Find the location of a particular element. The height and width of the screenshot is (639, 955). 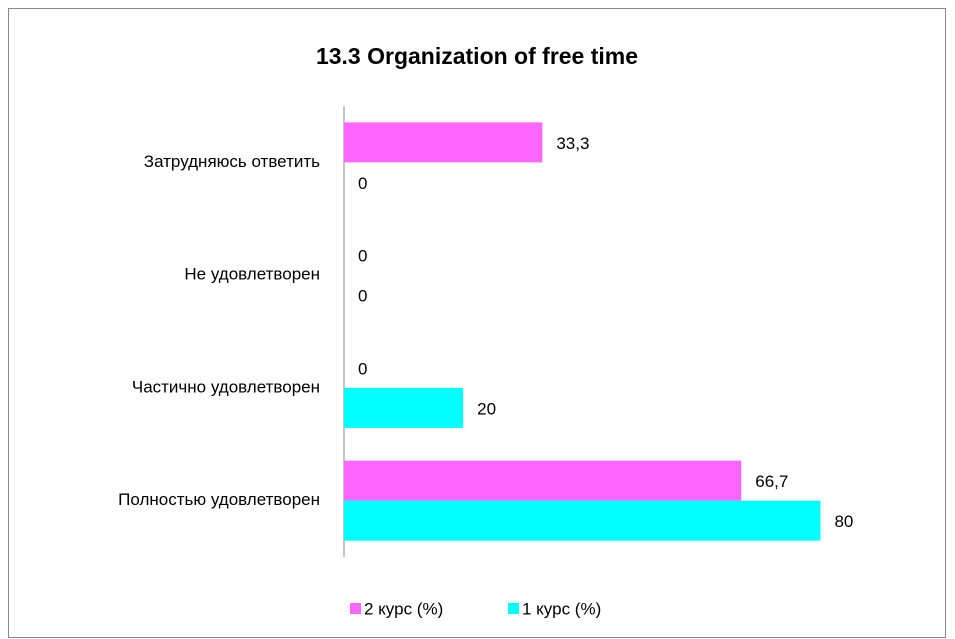

y-tick-label: Не удовлетворен is located at coordinates (252, 274).